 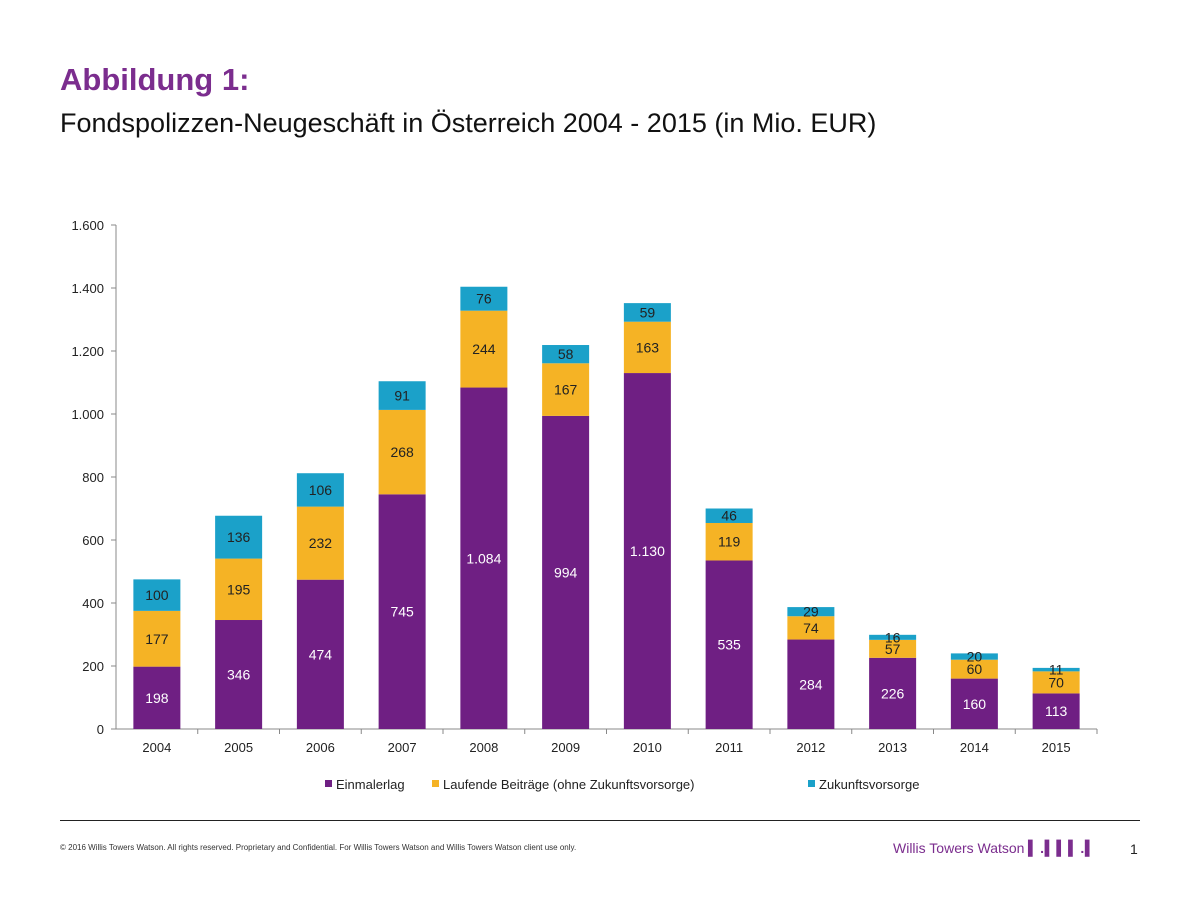 I want to click on x-tick-label: 2005, so click(x=238, y=747).